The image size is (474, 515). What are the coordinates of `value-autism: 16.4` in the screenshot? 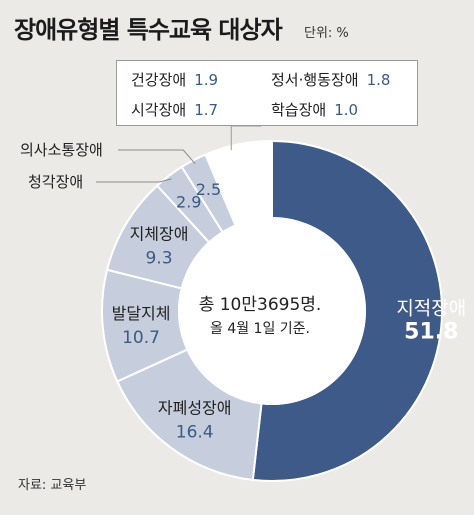 It's located at (195, 432).